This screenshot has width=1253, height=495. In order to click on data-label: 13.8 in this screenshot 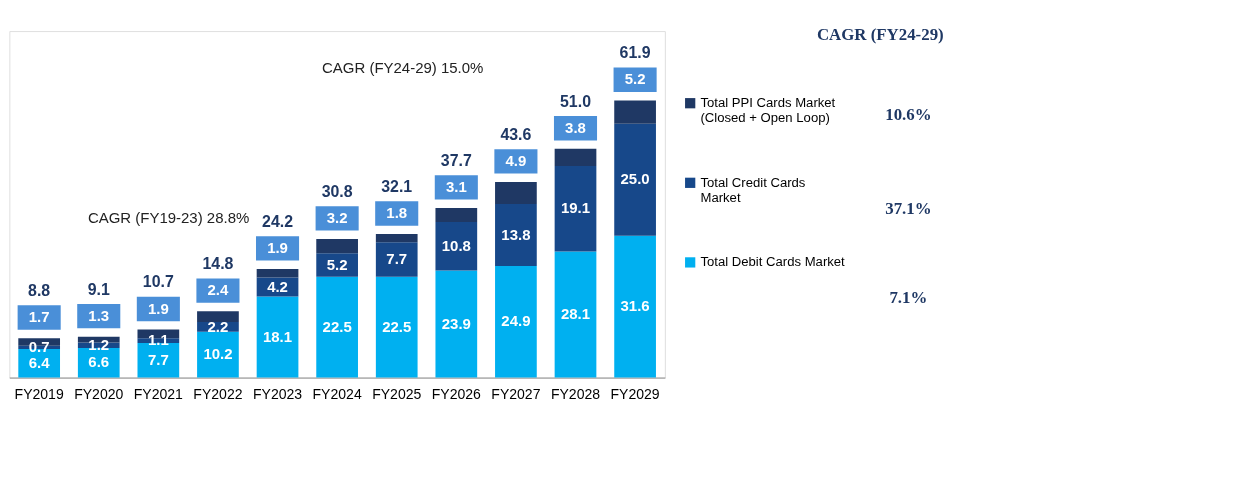, I will do `click(516, 234)`.